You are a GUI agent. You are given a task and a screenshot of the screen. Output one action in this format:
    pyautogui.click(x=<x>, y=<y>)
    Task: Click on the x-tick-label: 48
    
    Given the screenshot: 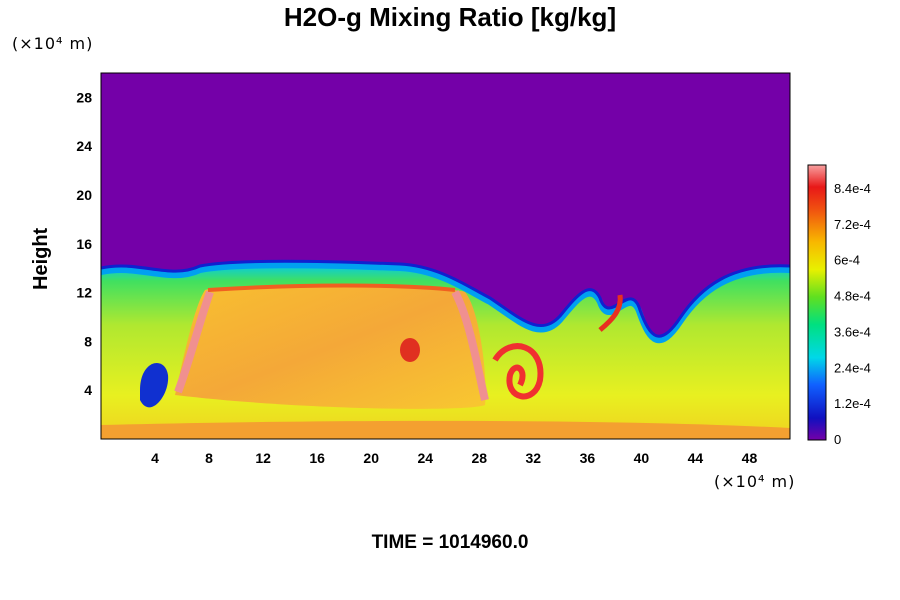 What is the action you would take?
    pyautogui.click(x=750, y=458)
    